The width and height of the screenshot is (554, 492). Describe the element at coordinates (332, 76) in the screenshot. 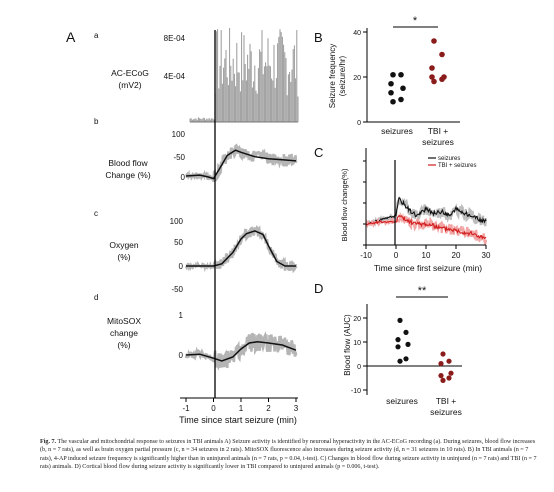

I see `panel-B-ylabel-1: Seizure frequency` at that location.